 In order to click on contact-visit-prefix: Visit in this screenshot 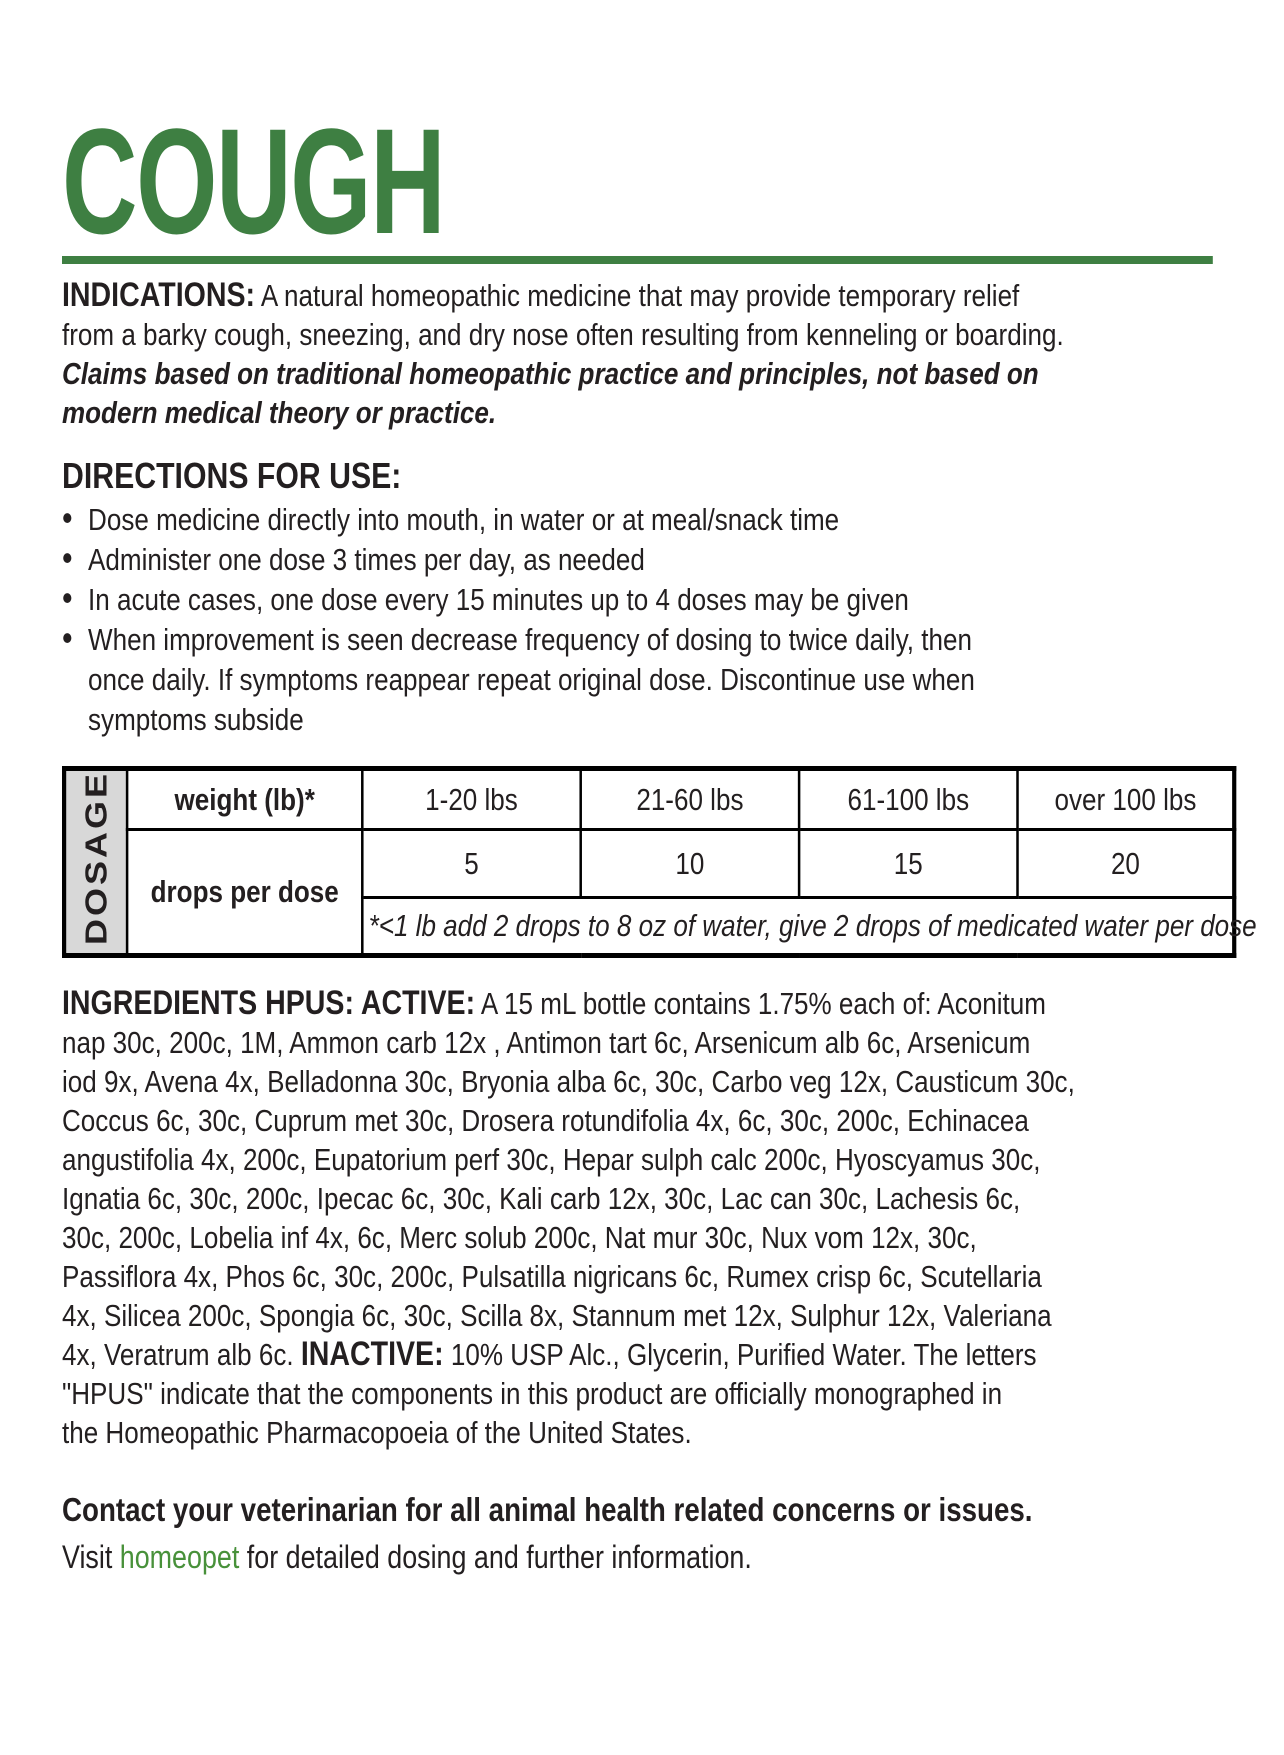, I will do `click(87, 1557)`.